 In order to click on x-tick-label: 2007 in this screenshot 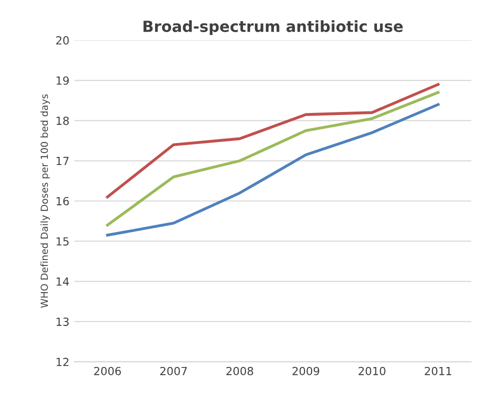, I will do `click(173, 371)`.